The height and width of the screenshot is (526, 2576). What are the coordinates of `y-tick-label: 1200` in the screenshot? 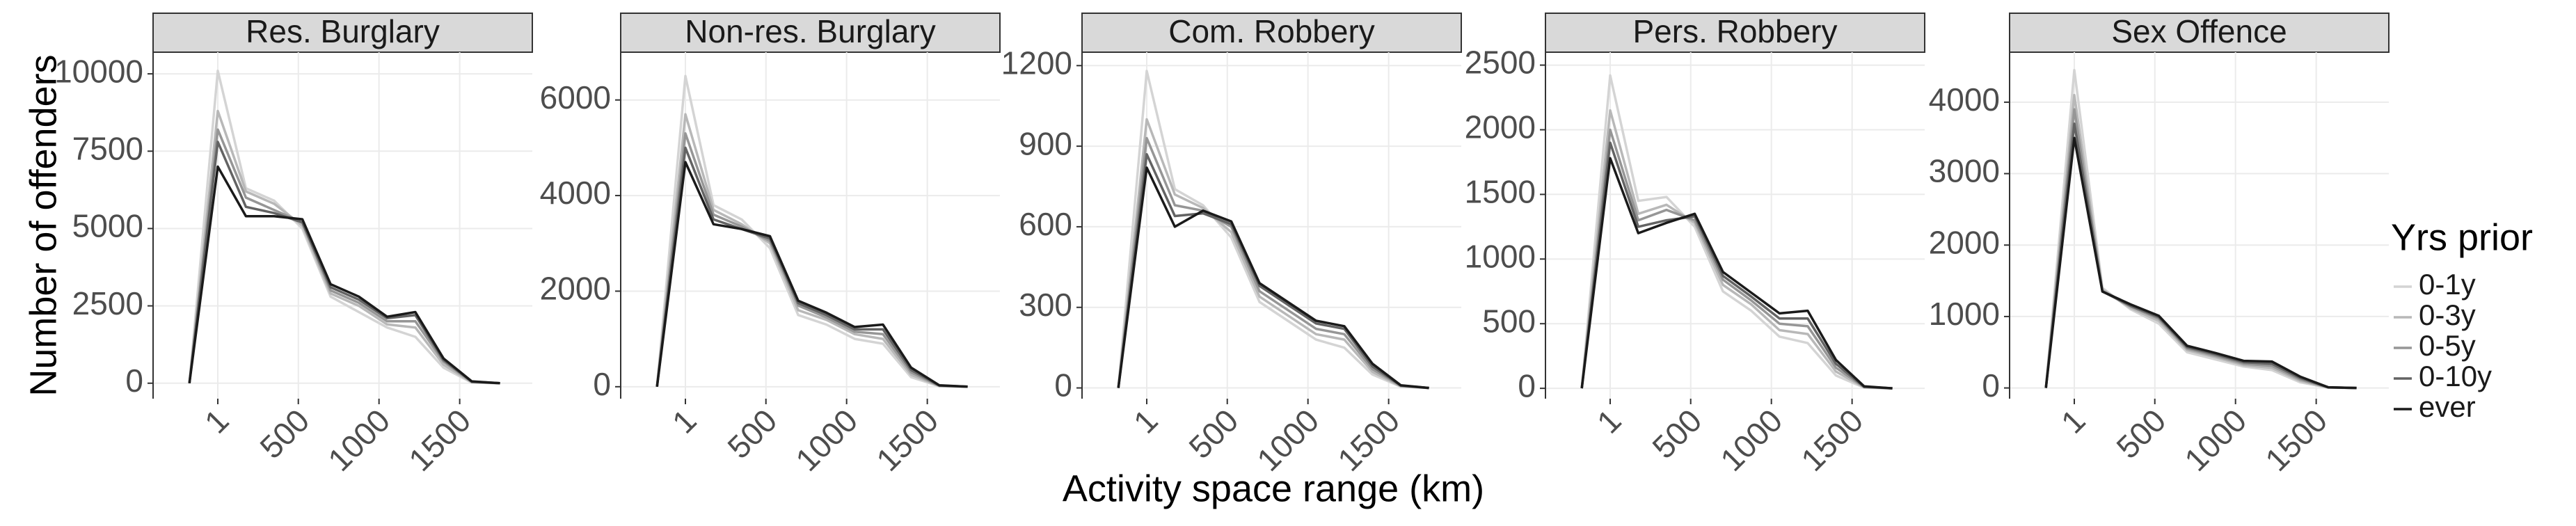 It's located at (1036, 63).